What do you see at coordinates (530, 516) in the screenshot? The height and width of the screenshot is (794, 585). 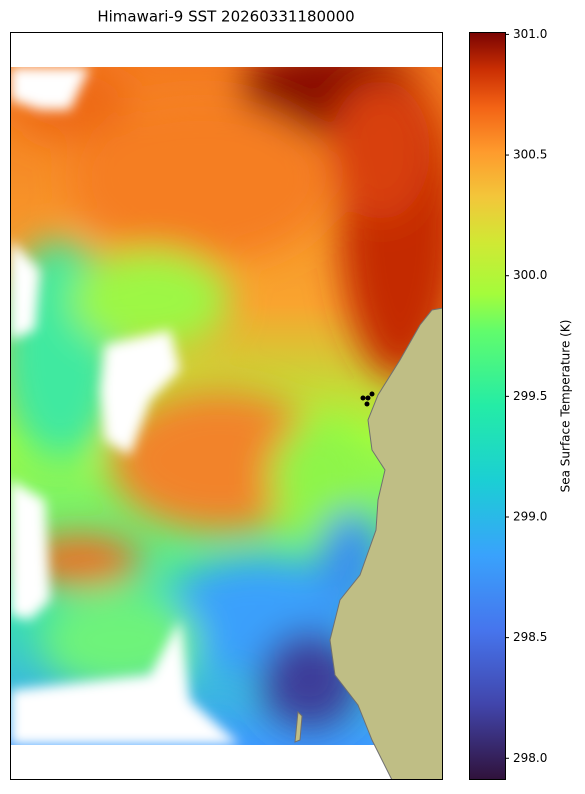 I see `colorbar-tick-label: 299.0` at bounding box center [530, 516].